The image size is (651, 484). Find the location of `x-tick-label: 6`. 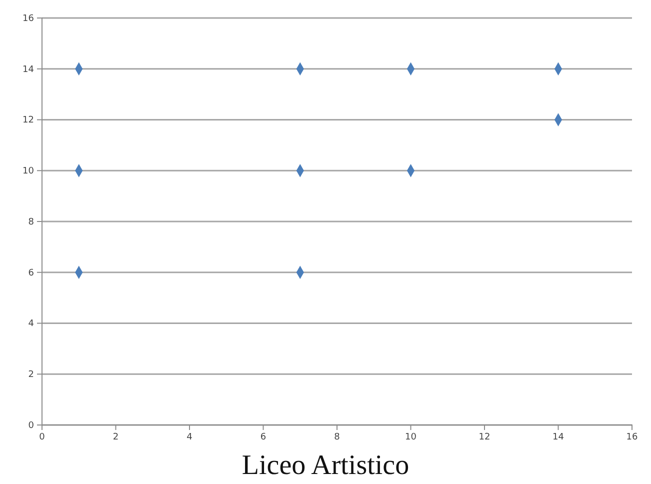

x-tick-label: 6 is located at coordinates (263, 437).